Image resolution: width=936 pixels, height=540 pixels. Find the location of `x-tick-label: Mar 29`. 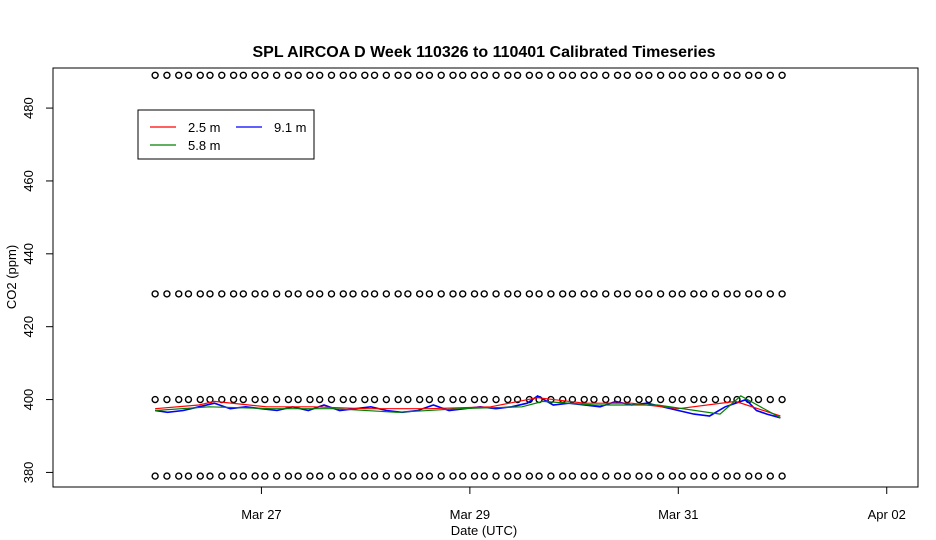

x-tick-label: Mar 29 is located at coordinates (470, 514).